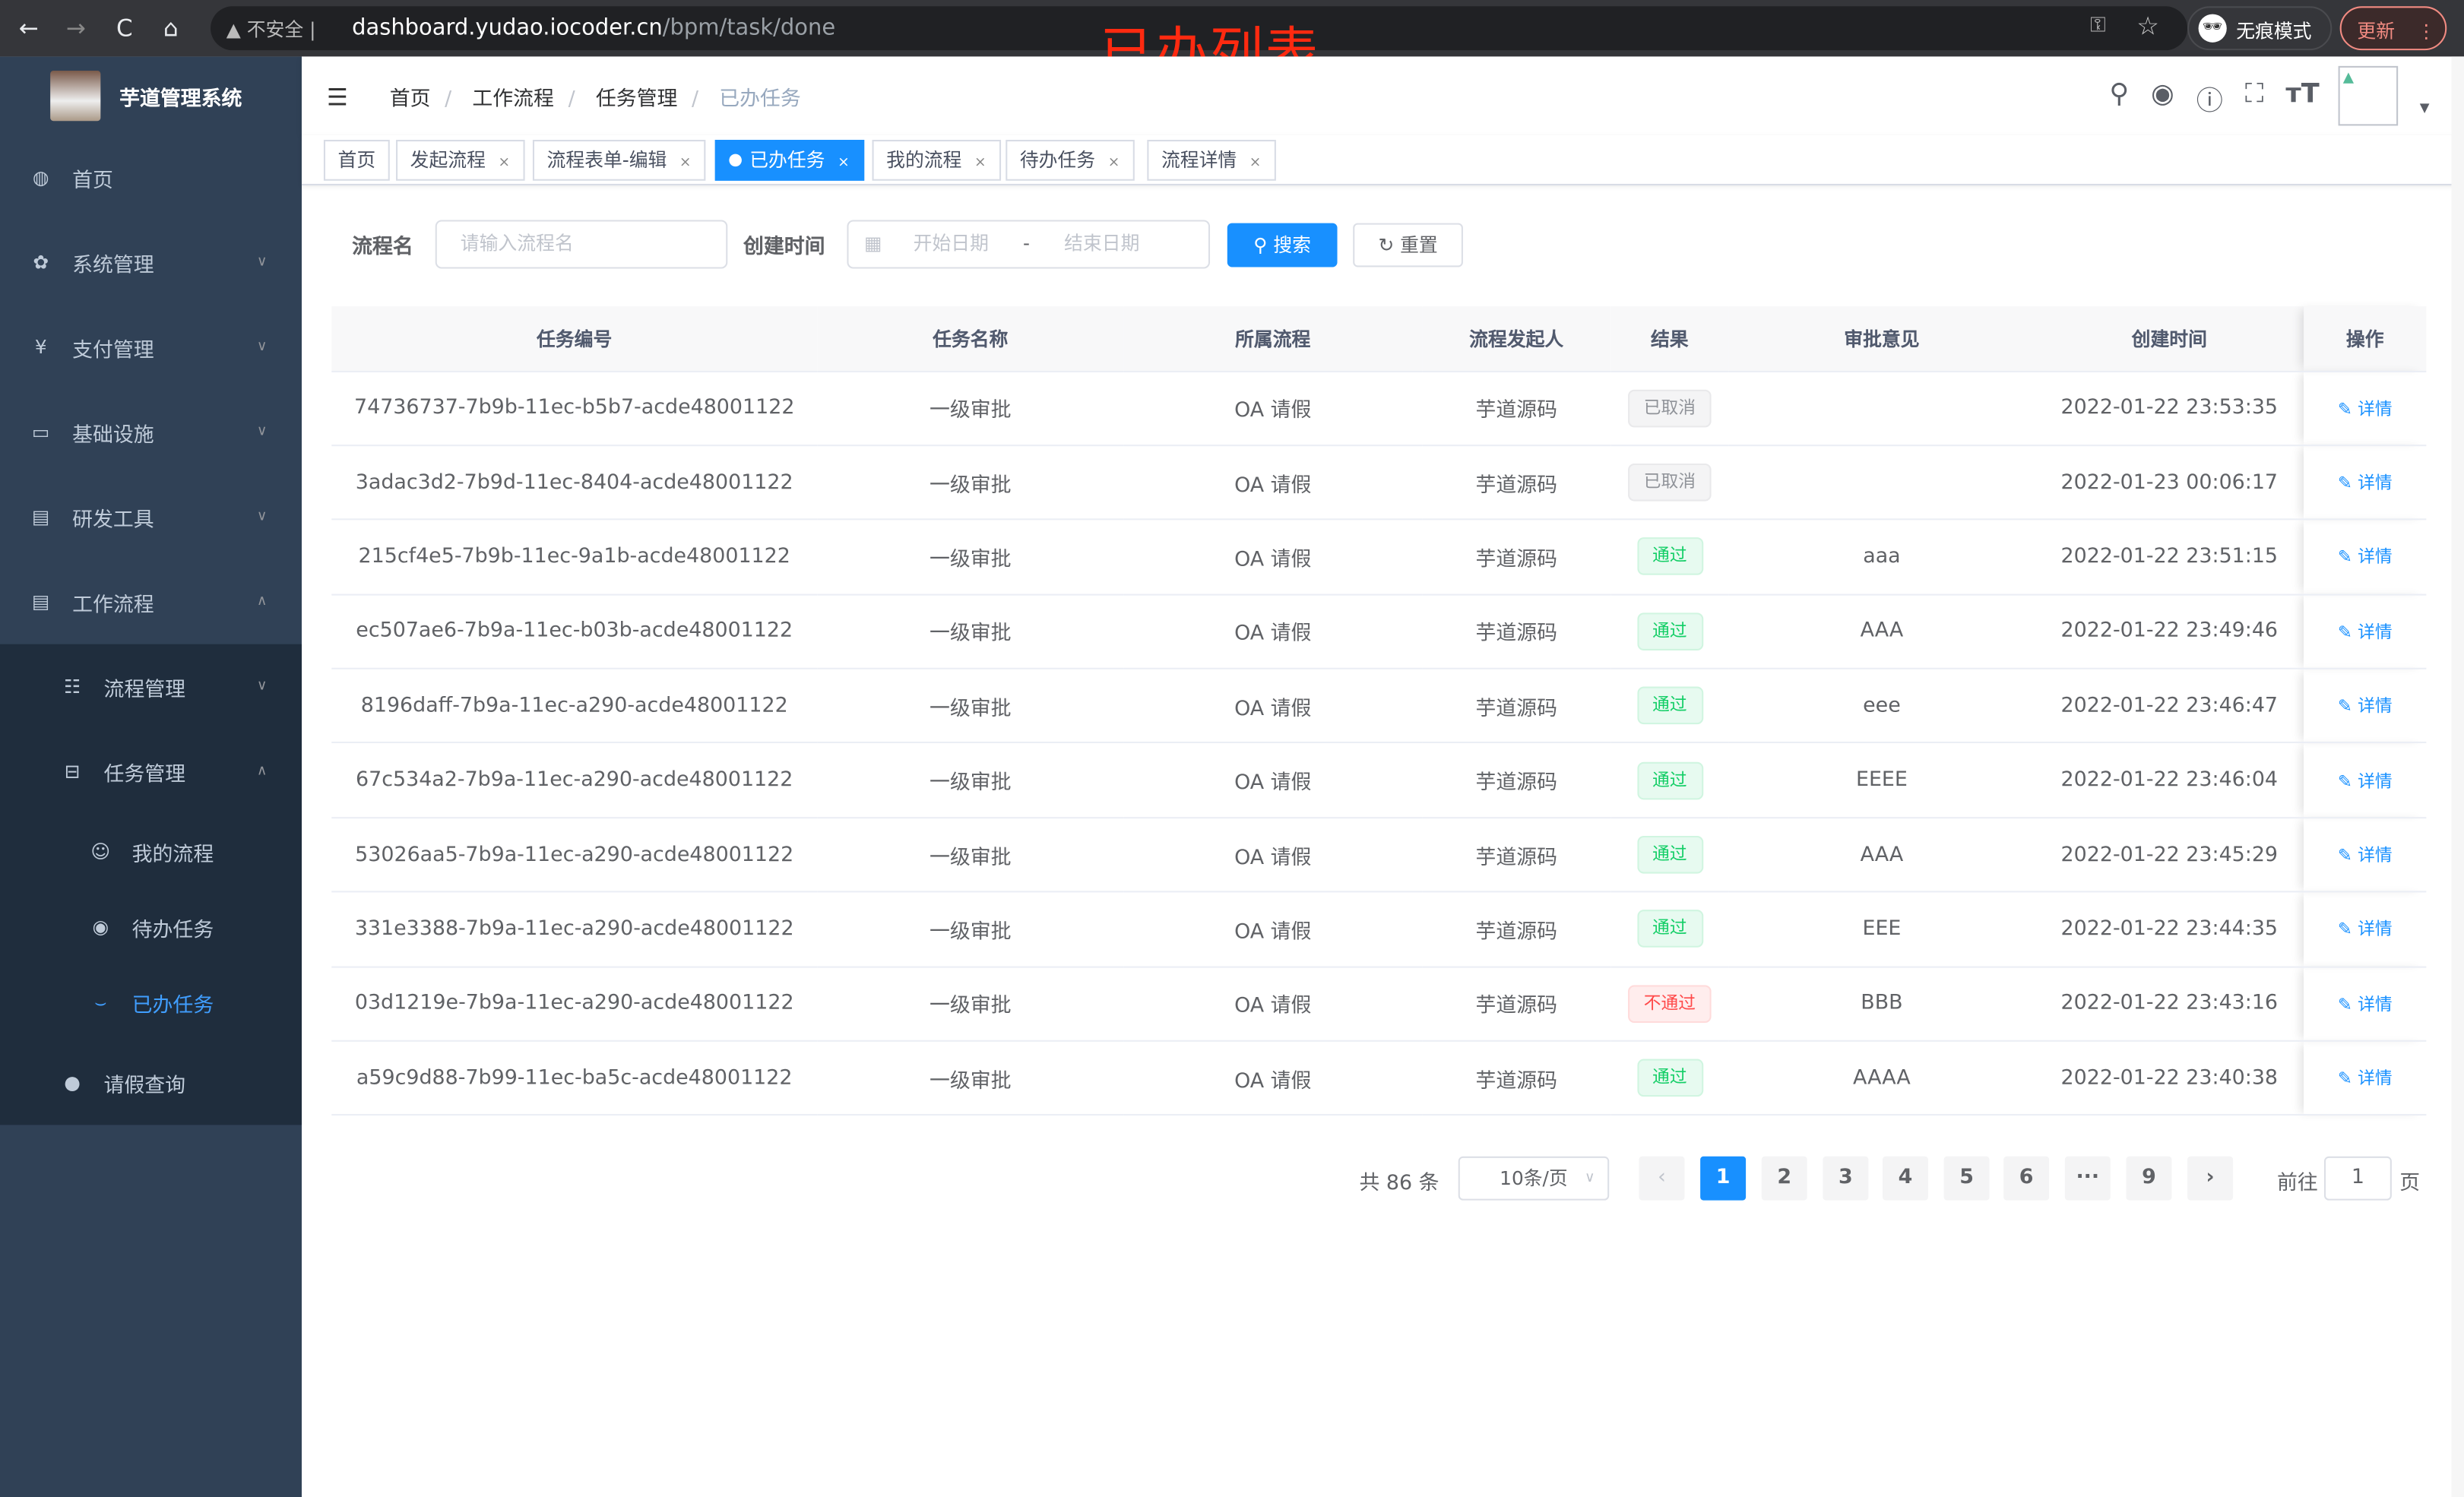 Image resolution: width=2464 pixels, height=1497 pixels. I want to click on goto-page-input: 1, so click(2357, 1178).